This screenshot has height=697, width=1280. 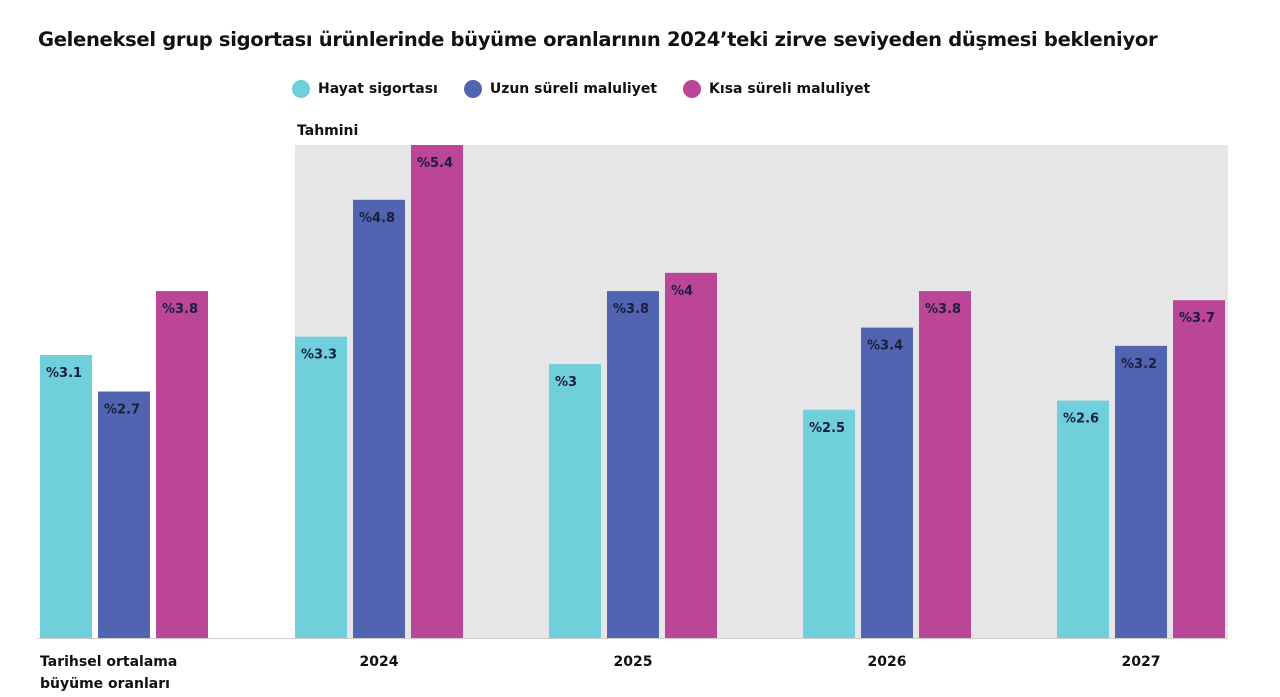 I want to click on category-label: Tarihsel ortalama, so click(x=108, y=662).